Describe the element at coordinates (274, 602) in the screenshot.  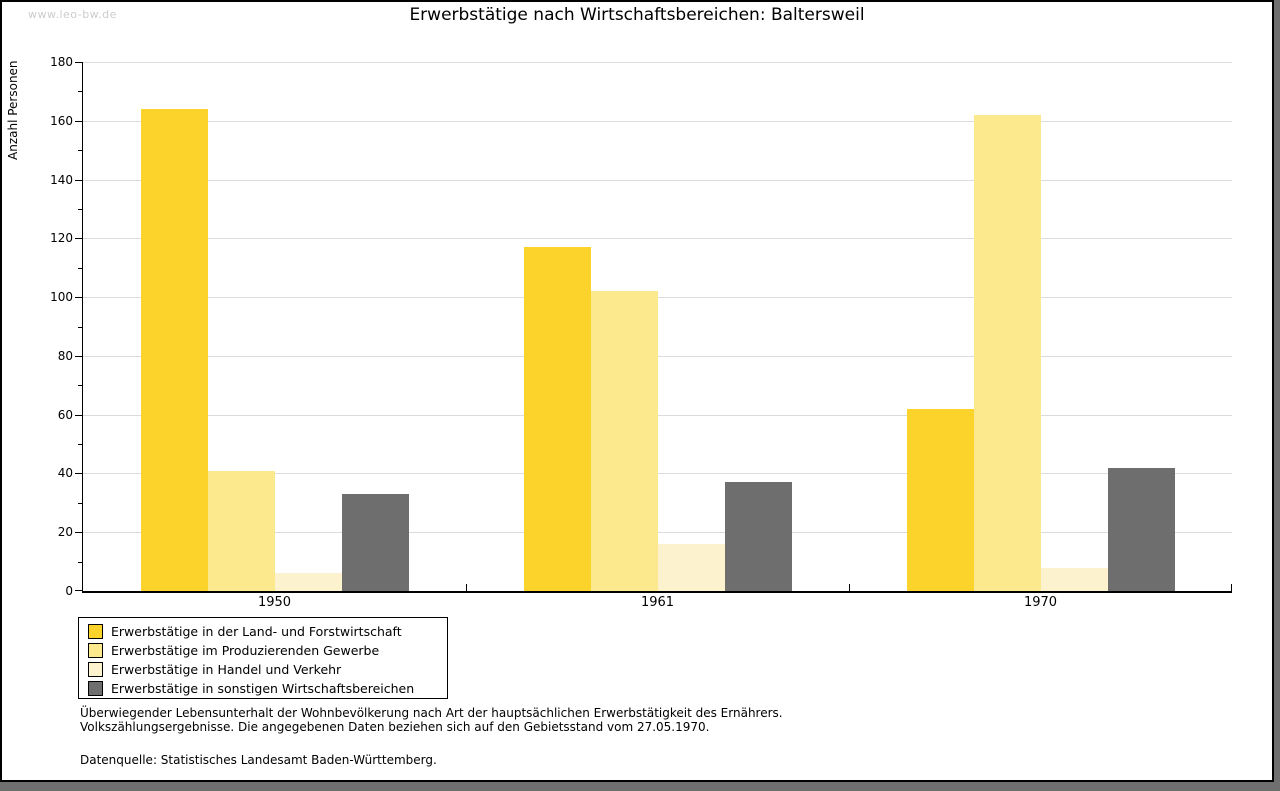
I see `x-category-label-1950: 1950` at that location.